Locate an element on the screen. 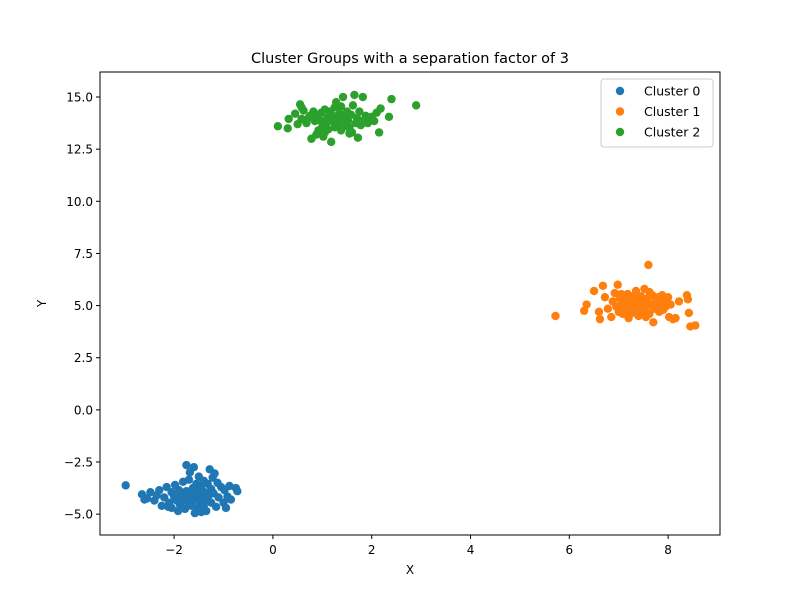 Image resolution: width=800 pixels, height=600 pixels. x-axis: −2 0 2 4 6 8 is located at coordinates (418, 546).